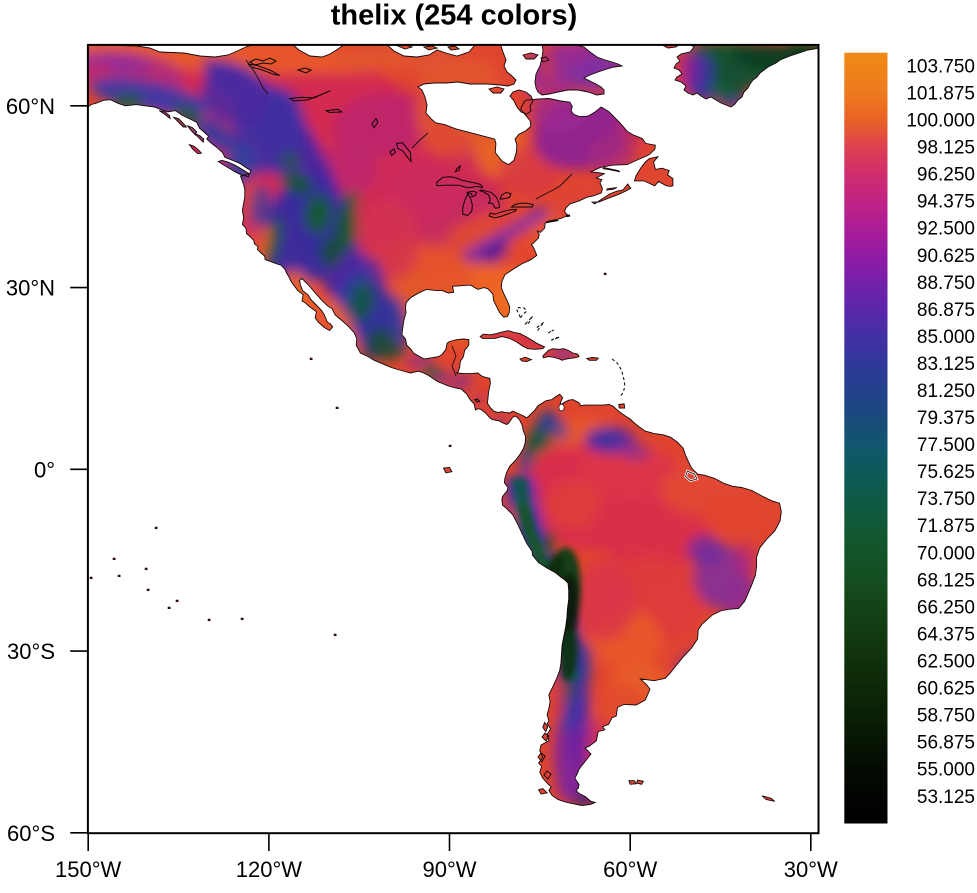 This screenshot has height=893, width=977. What do you see at coordinates (30, 288) in the screenshot?
I see `svg-text: 30°N` at bounding box center [30, 288].